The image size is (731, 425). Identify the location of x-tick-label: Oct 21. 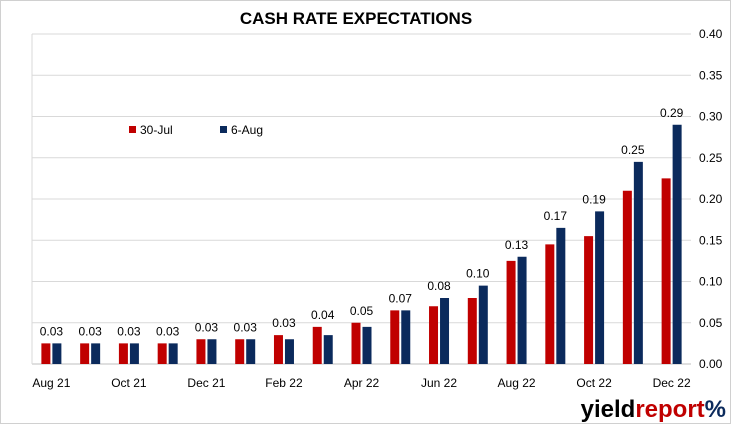
(129, 383).